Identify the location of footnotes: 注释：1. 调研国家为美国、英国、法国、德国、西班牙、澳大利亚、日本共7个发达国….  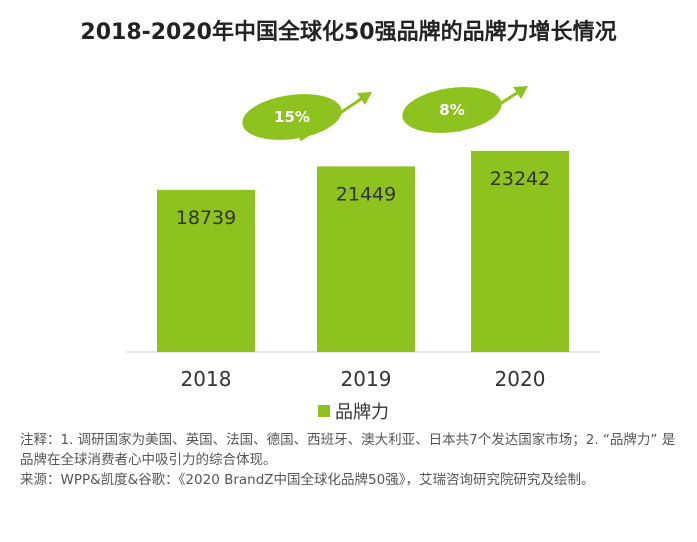
(350, 460).